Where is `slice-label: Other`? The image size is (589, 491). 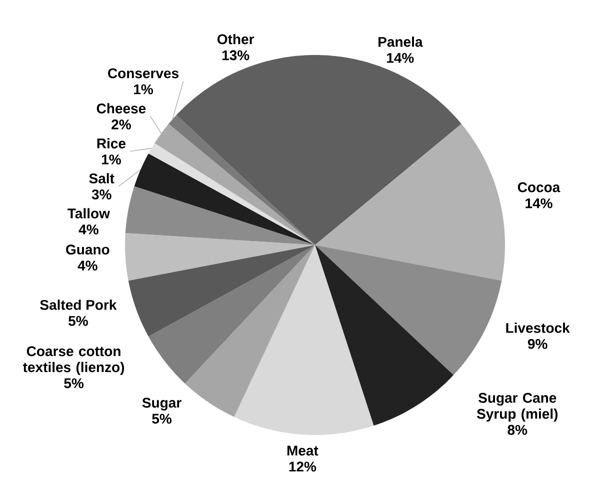 slice-label: Other is located at coordinates (235, 39).